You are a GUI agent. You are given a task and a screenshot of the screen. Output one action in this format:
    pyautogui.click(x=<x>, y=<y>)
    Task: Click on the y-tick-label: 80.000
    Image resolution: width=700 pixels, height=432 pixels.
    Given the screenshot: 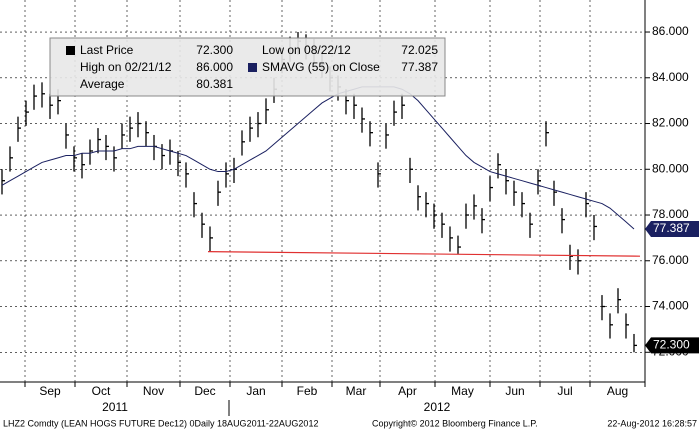 What is the action you would take?
    pyautogui.click(x=670, y=168)
    